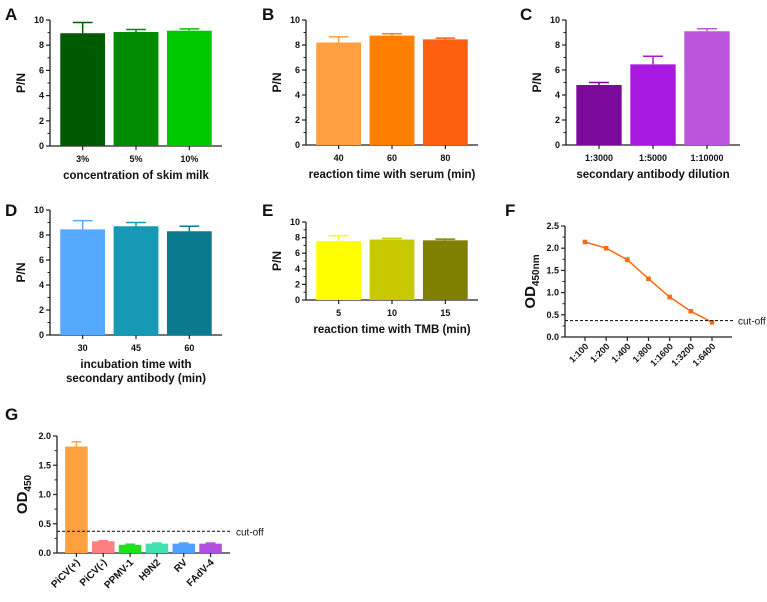 This screenshot has height=602, width=767. I want to click on x-tick-label: 15, so click(445, 313).